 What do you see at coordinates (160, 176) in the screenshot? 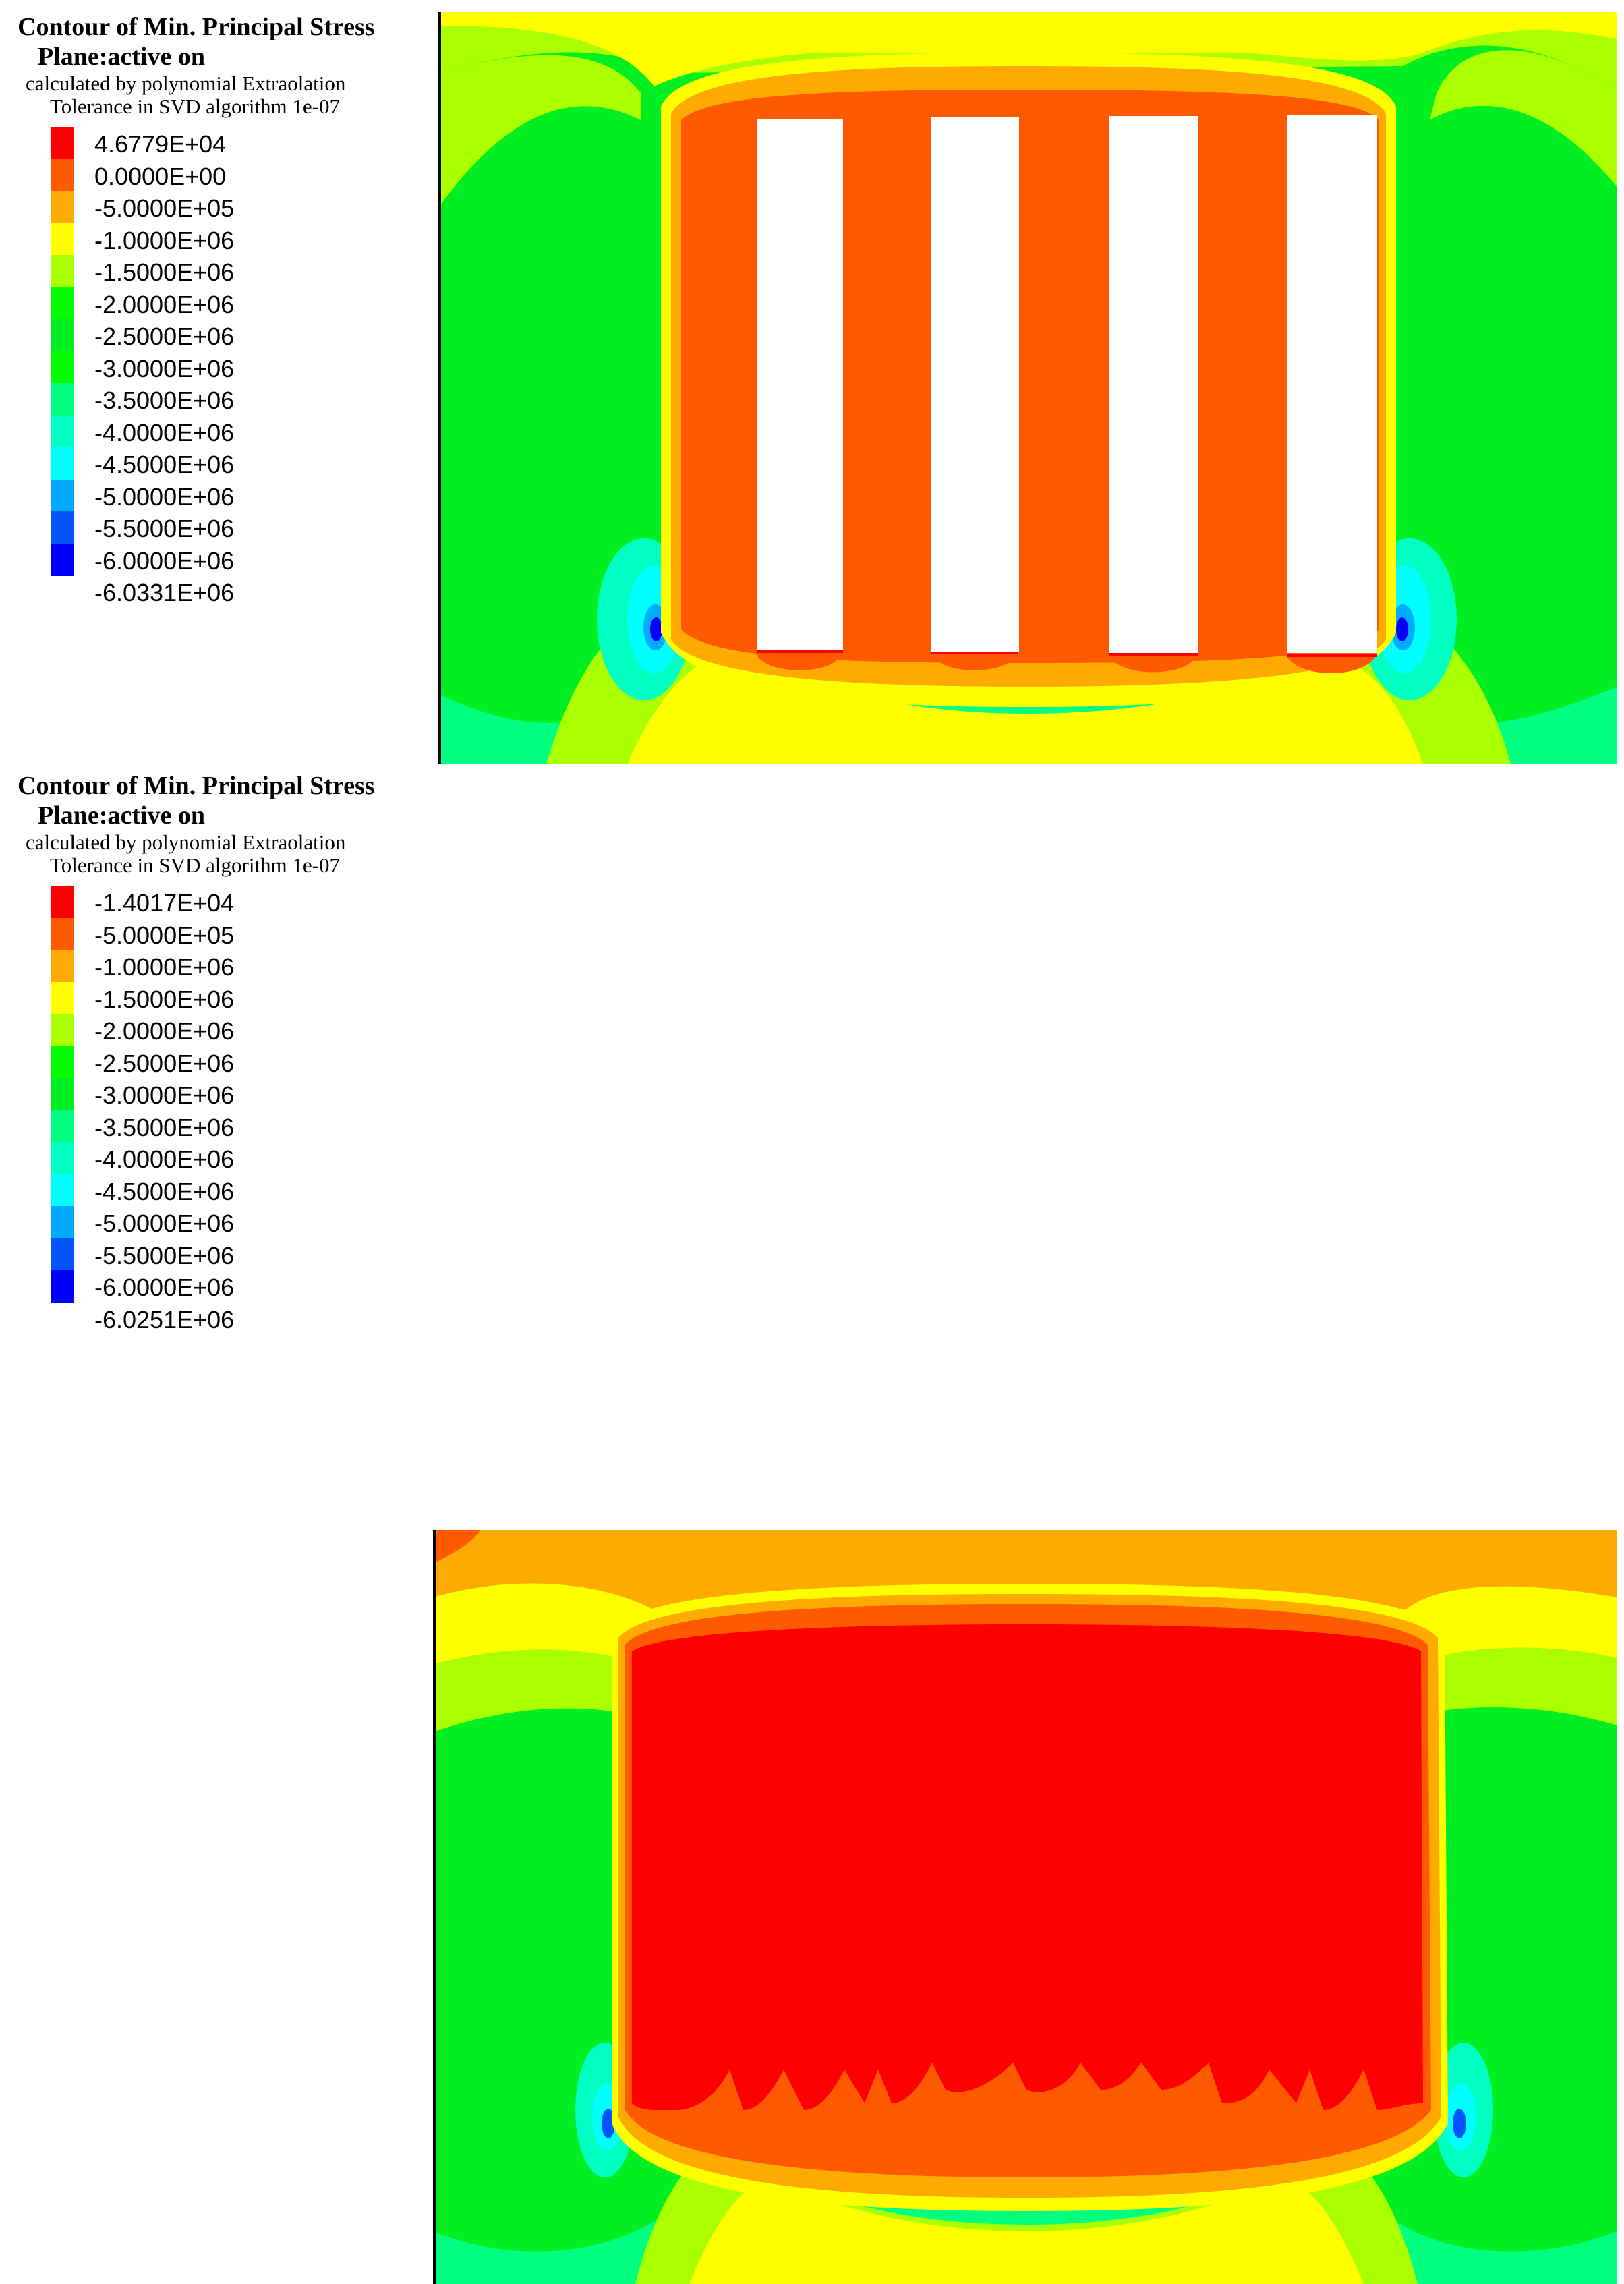
I see `level-label: 0.0000E+00` at bounding box center [160, 176].